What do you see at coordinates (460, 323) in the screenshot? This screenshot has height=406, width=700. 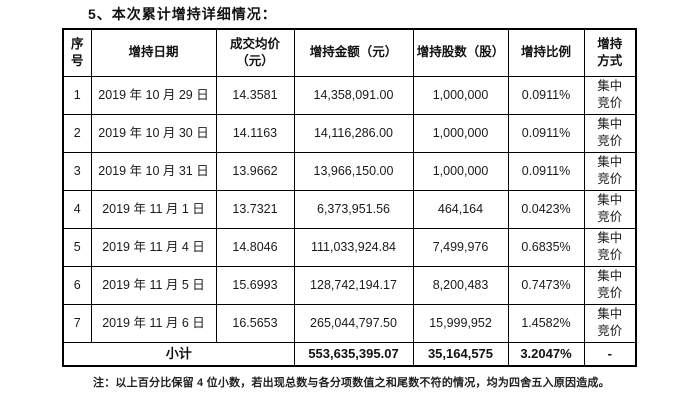 I see `cell-shares: 15,999,952` at bounding box center [460, 323].